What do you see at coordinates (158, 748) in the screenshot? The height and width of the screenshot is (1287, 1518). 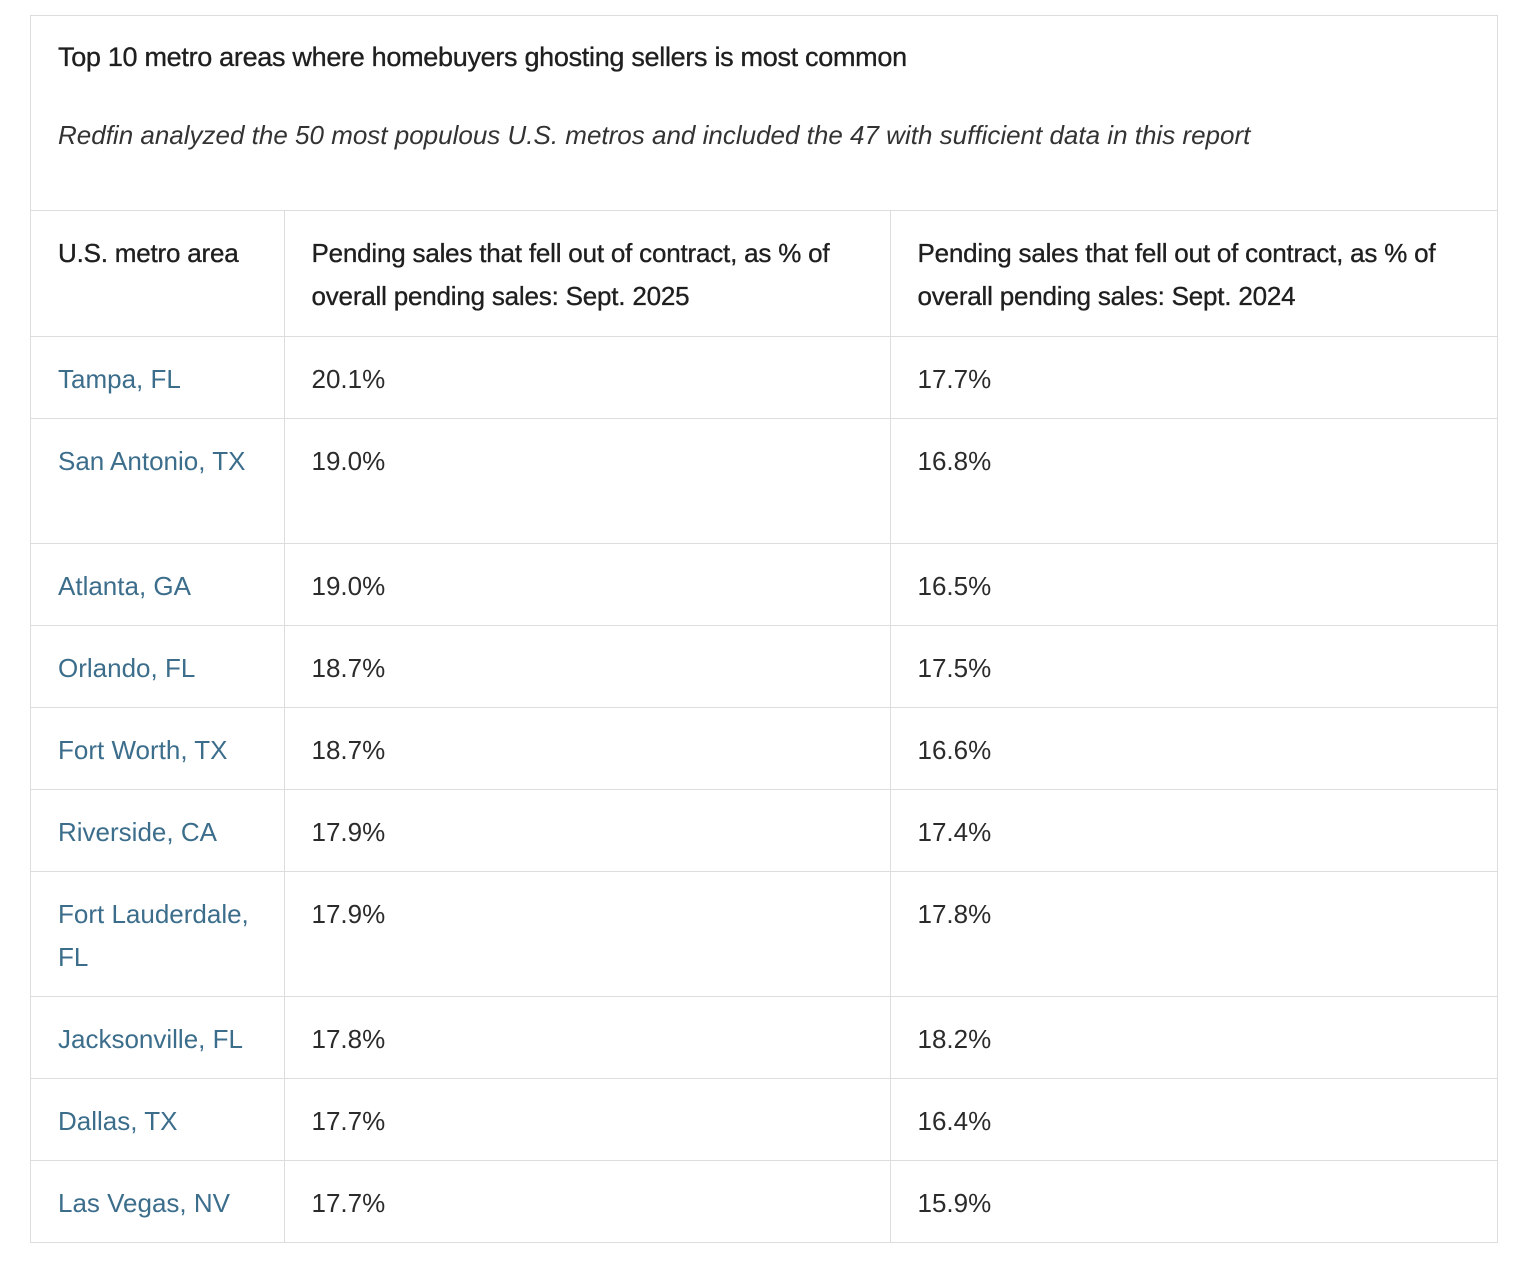 I see `metro-link: Fort Worth, TX` at bounding box center [158, 748].